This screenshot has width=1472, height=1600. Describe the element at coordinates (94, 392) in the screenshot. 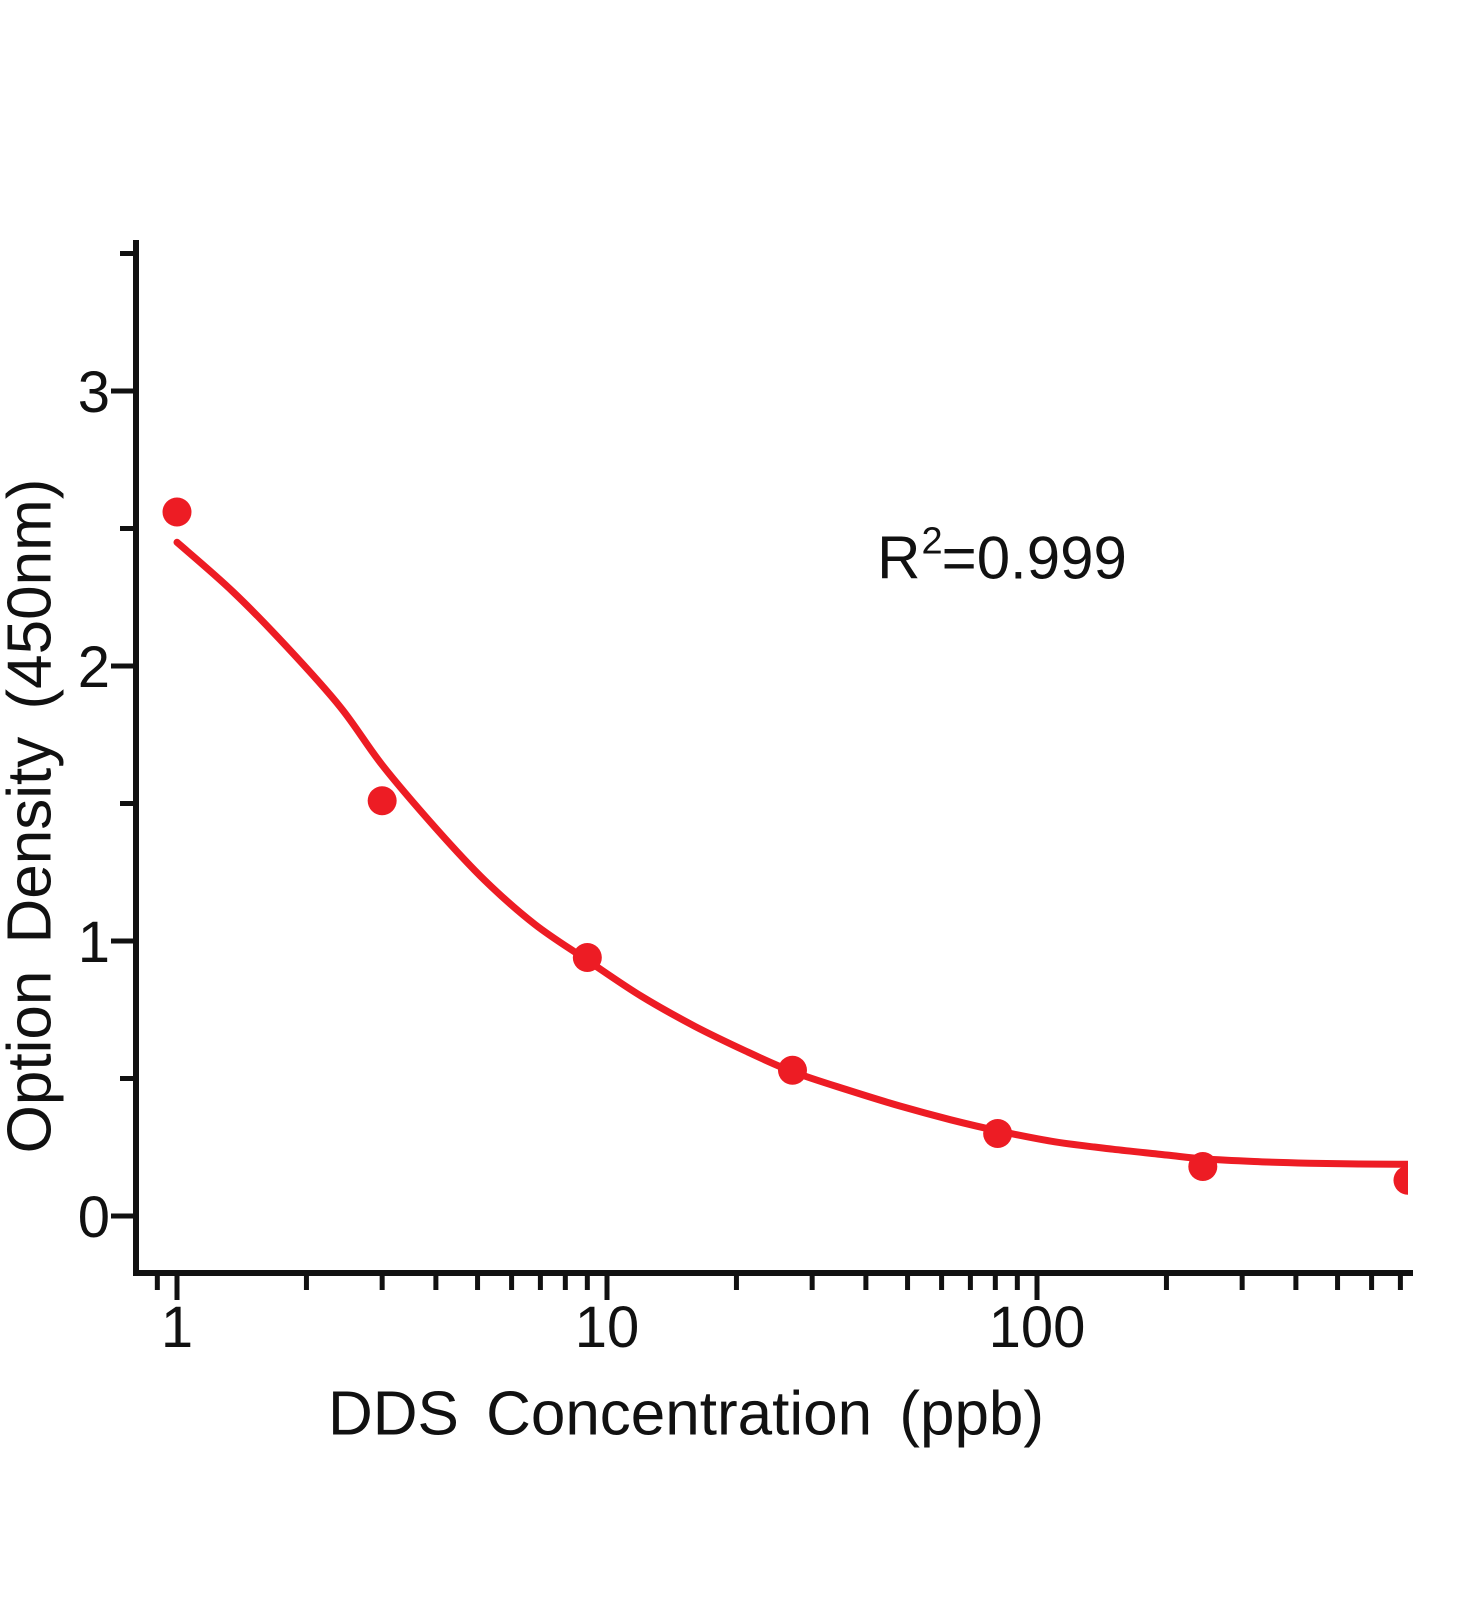

I see `y-tick-label: 3` at that location.